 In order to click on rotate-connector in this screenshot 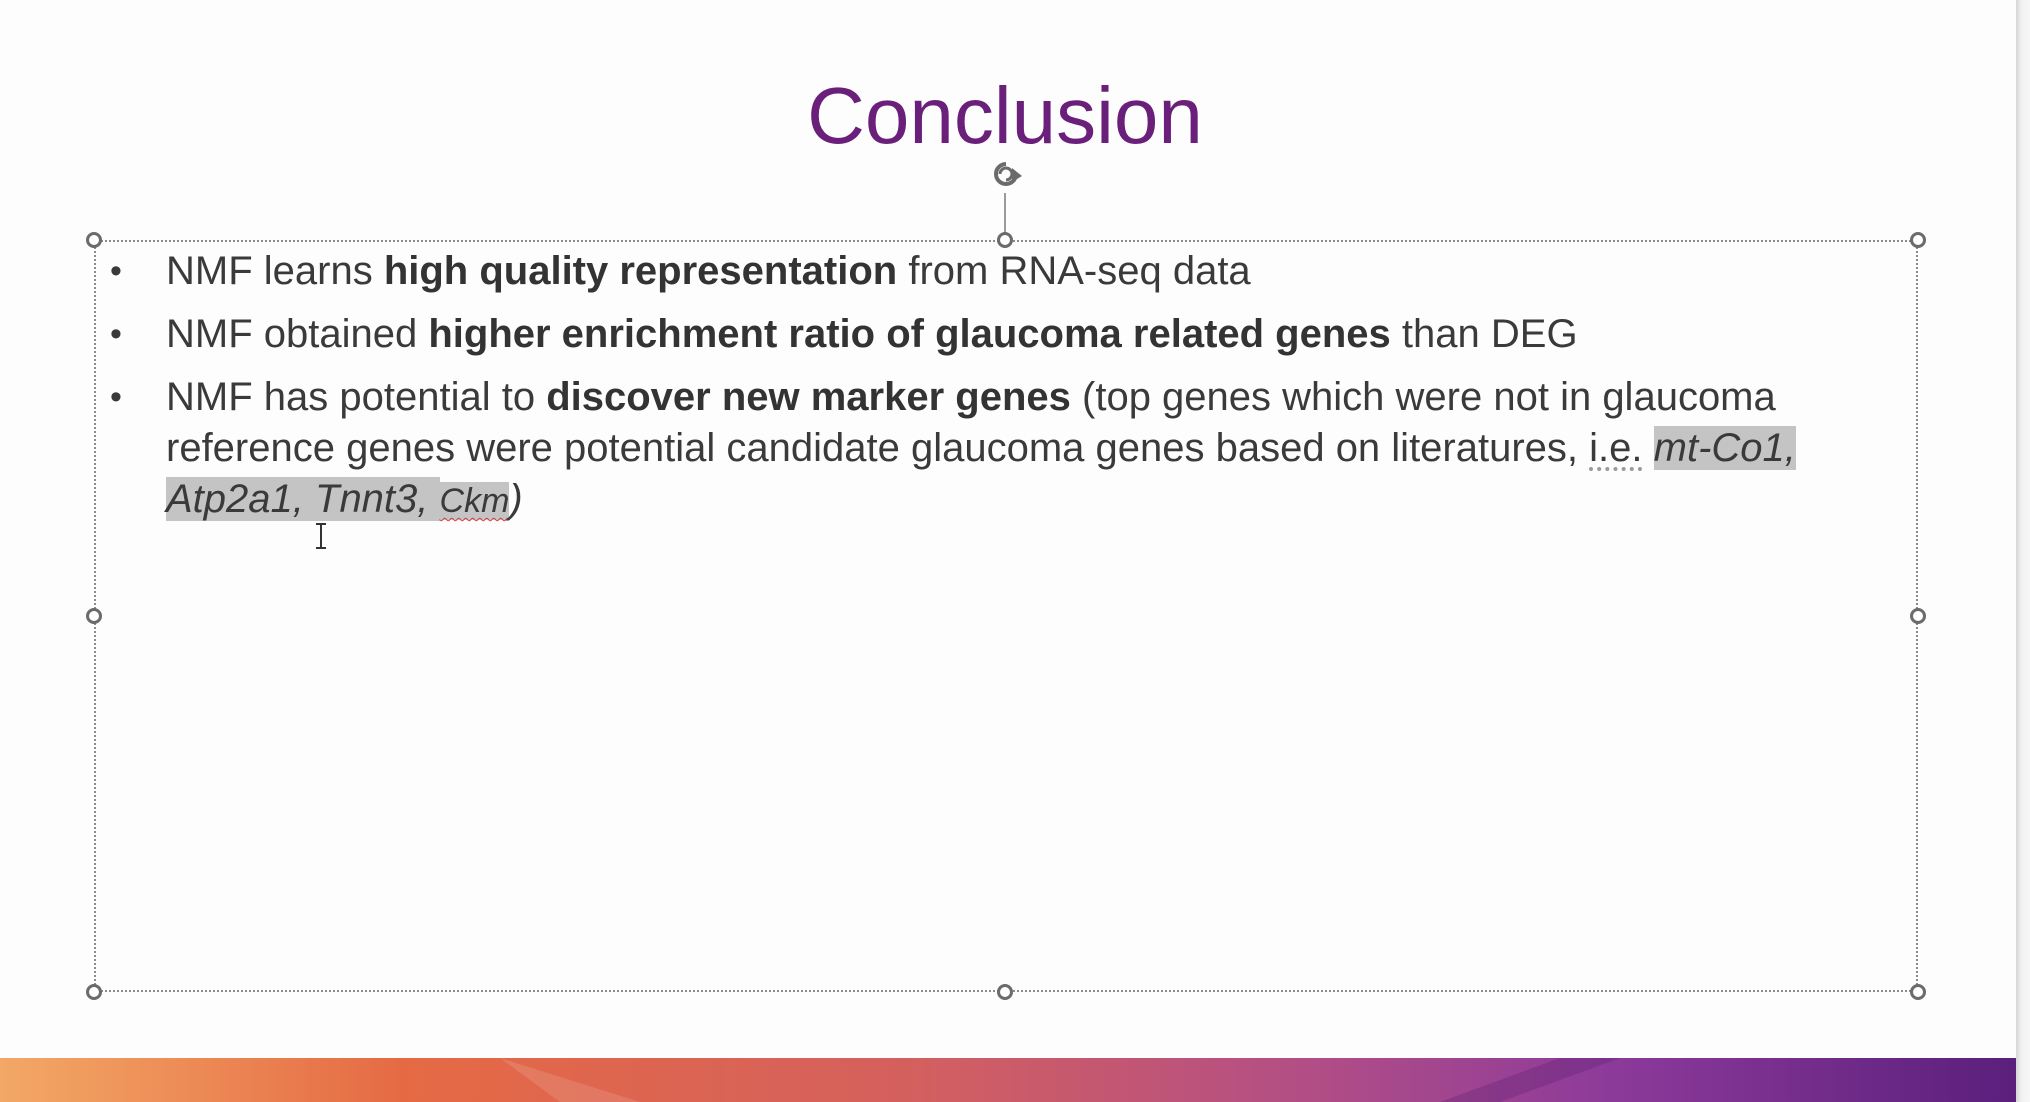, I will do `click(1005, 216)`.